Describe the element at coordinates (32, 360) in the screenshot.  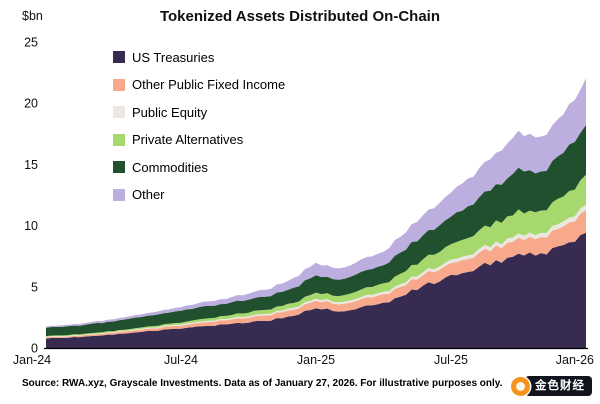
I see `x-tick-label: Jan-24` at that location.